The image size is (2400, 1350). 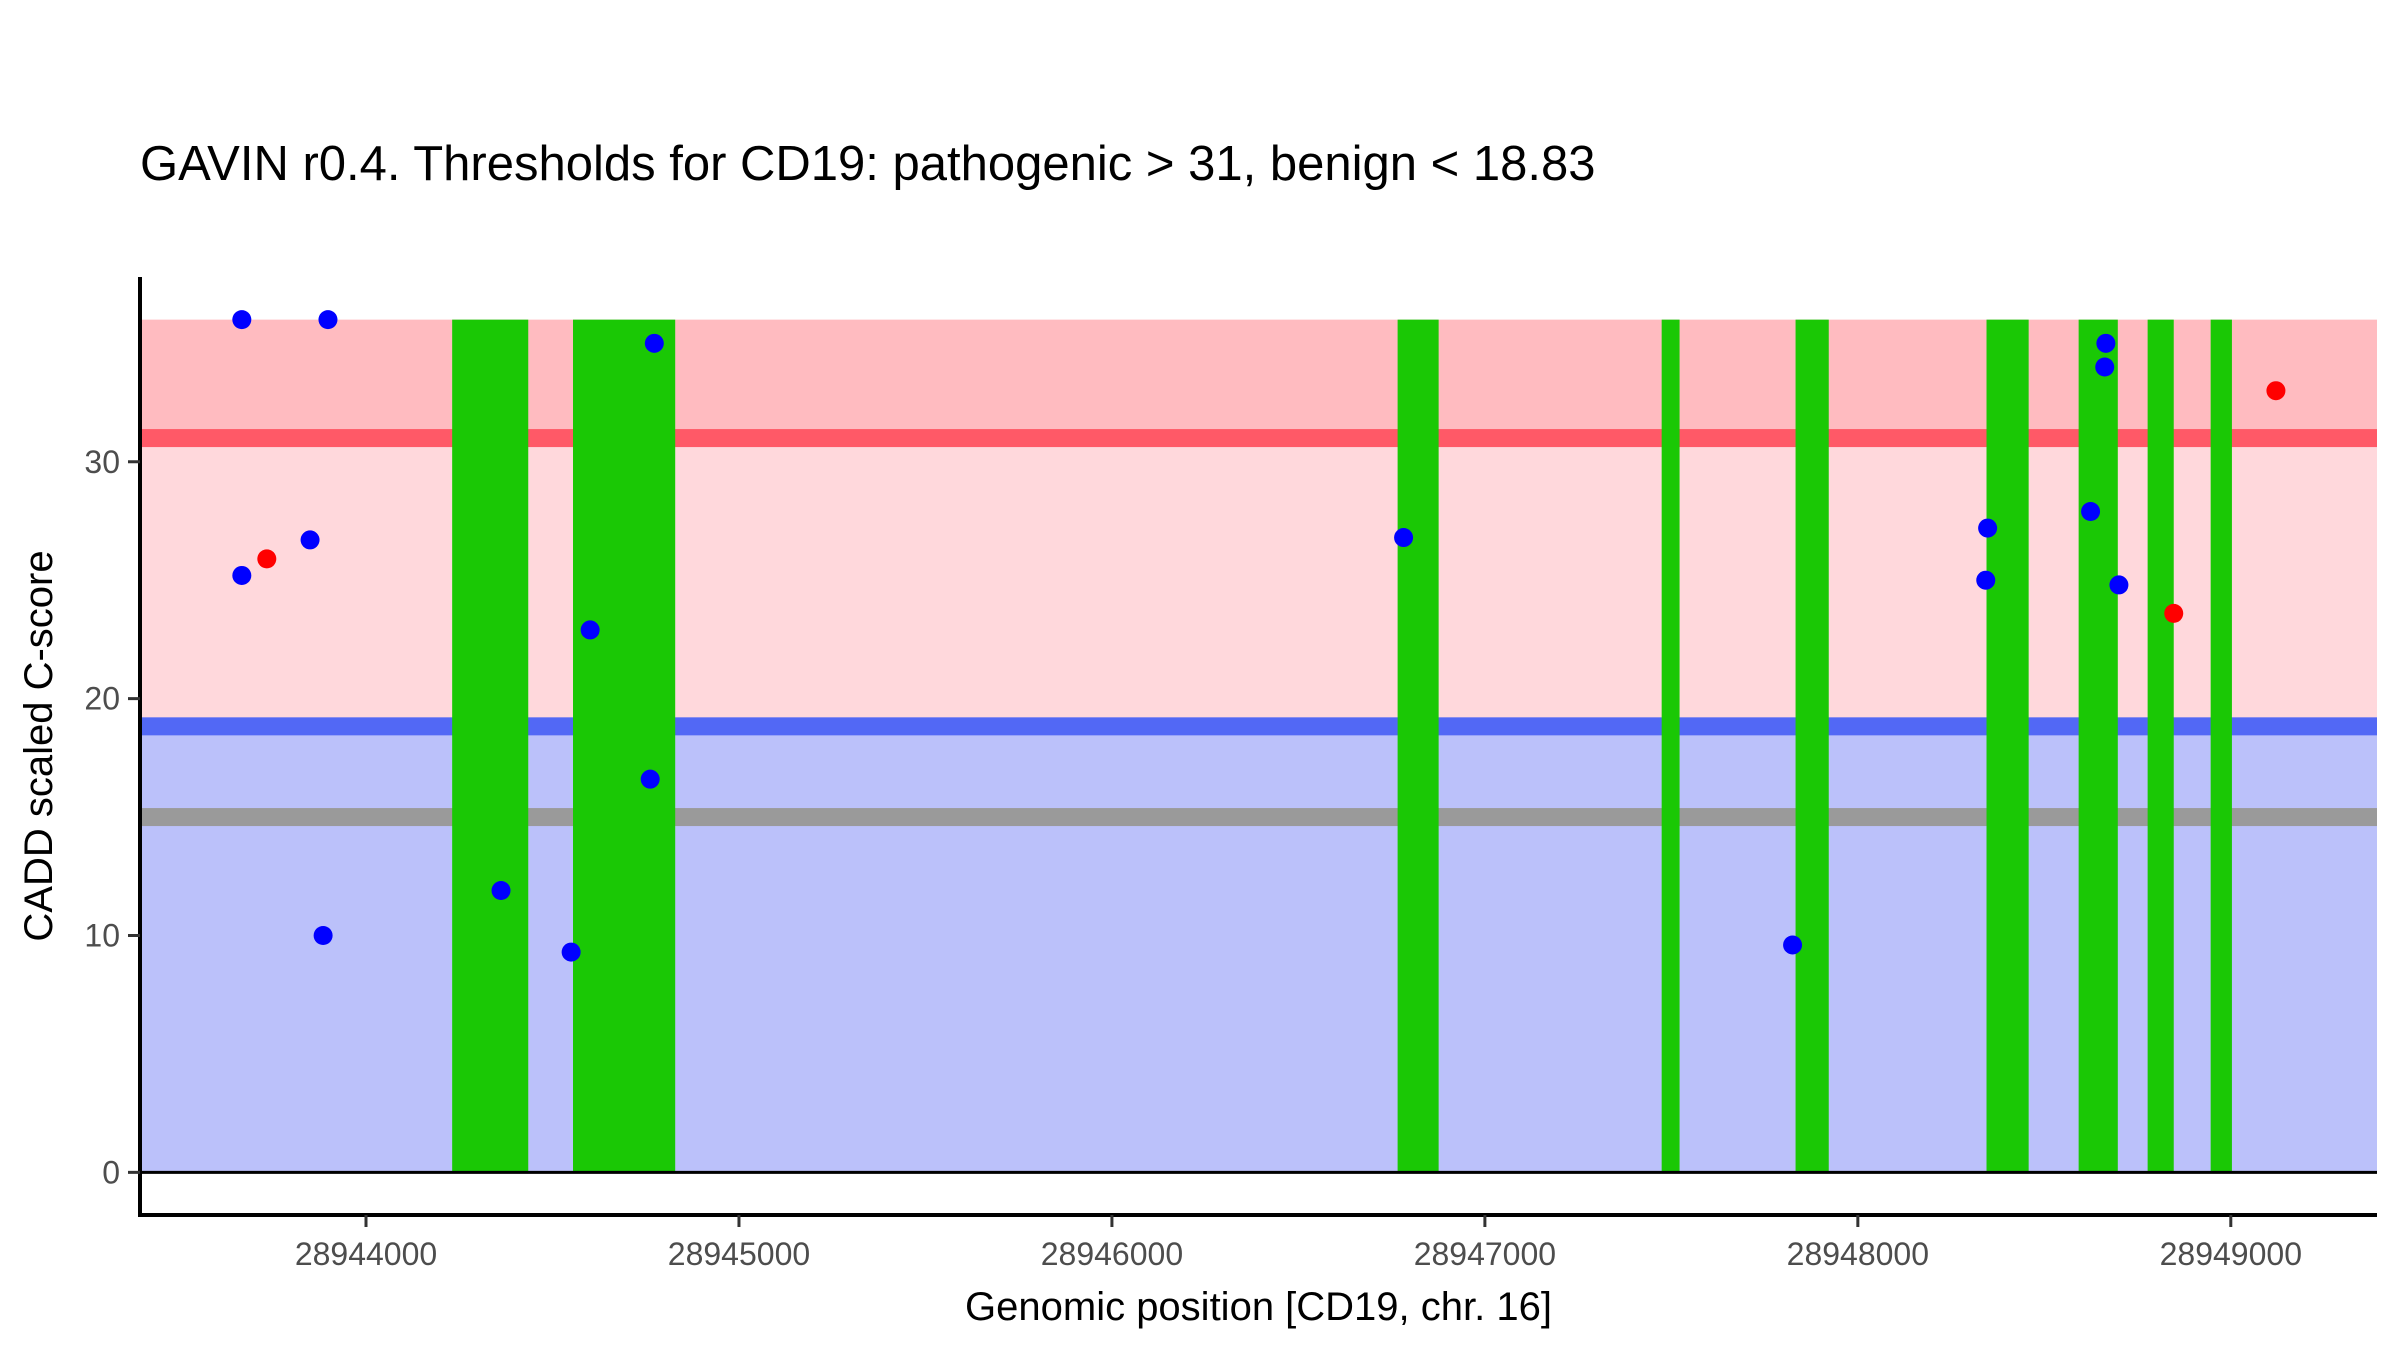 What do you see at coordinates (1485, 1254) in the screenshot?
I see `x-tick-label-28947000: 28947000` at bounding box center [1485, 1254].